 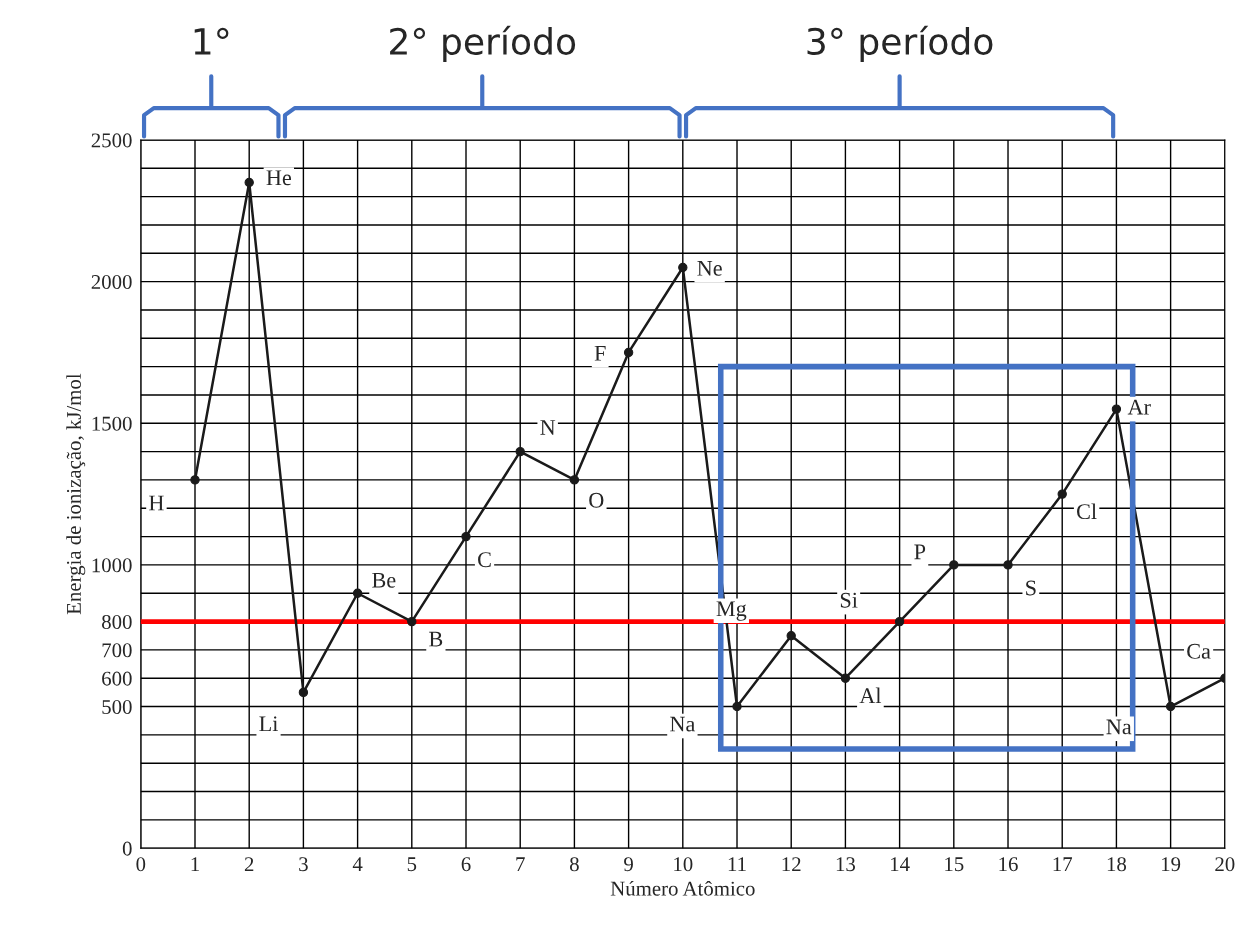 What do you see at coordinates (117, 706) in the screenshot?
I see `y-tick-label: 500` at bounding box center [117, 706].